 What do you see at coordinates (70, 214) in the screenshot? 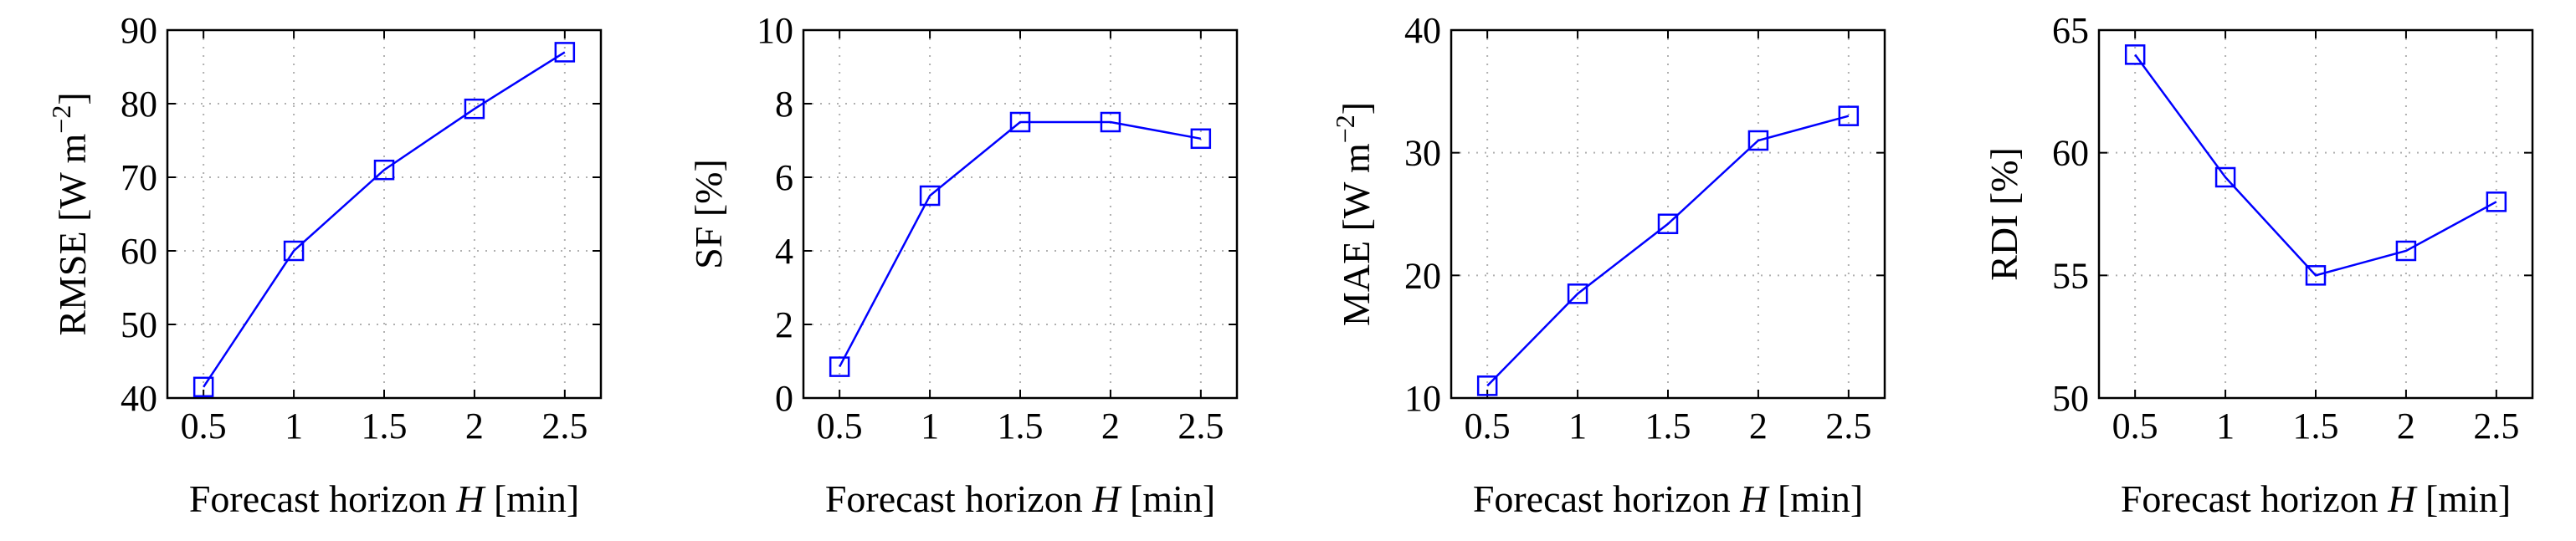
I see `y-axis-label: RMSE [W m−2]` at bounding box center [70, 214].